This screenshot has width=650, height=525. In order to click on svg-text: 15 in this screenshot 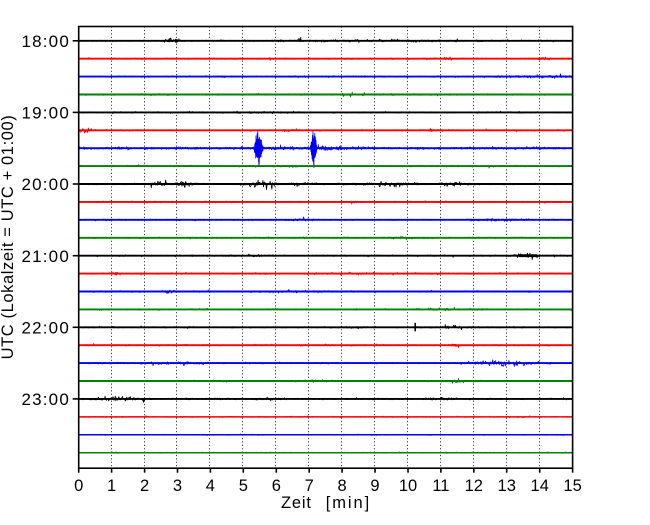, I will do `click(572, 486)`.